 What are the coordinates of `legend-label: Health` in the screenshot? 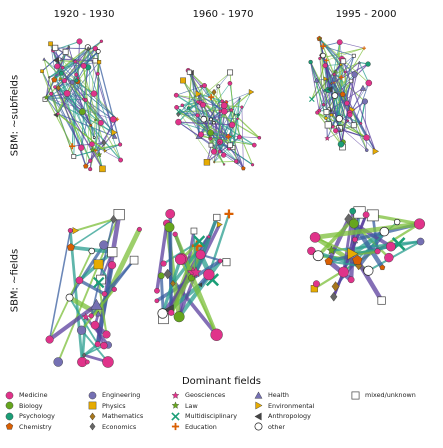 It's located at (278, 395).